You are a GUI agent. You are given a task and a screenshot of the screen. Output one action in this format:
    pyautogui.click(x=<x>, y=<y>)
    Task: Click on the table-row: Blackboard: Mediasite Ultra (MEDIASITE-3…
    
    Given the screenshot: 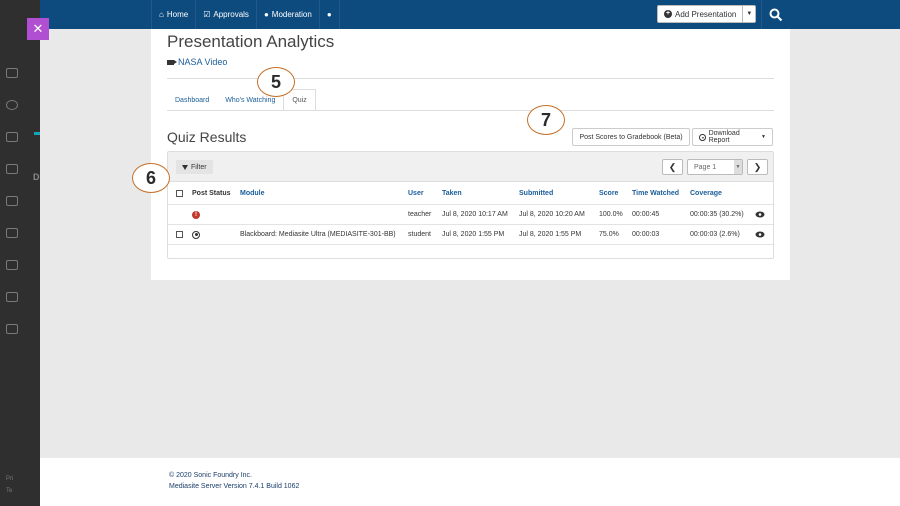 What is the action you would take?
    pyautogui.click(x=470, y=235)
    